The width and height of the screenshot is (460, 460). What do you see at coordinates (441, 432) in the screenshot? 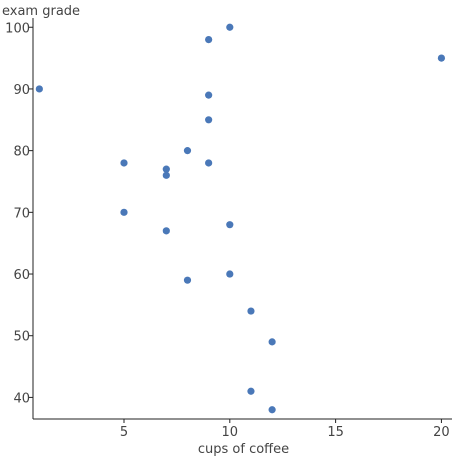
I see `x-tick-label: 20` at bounding box center [441, 432].